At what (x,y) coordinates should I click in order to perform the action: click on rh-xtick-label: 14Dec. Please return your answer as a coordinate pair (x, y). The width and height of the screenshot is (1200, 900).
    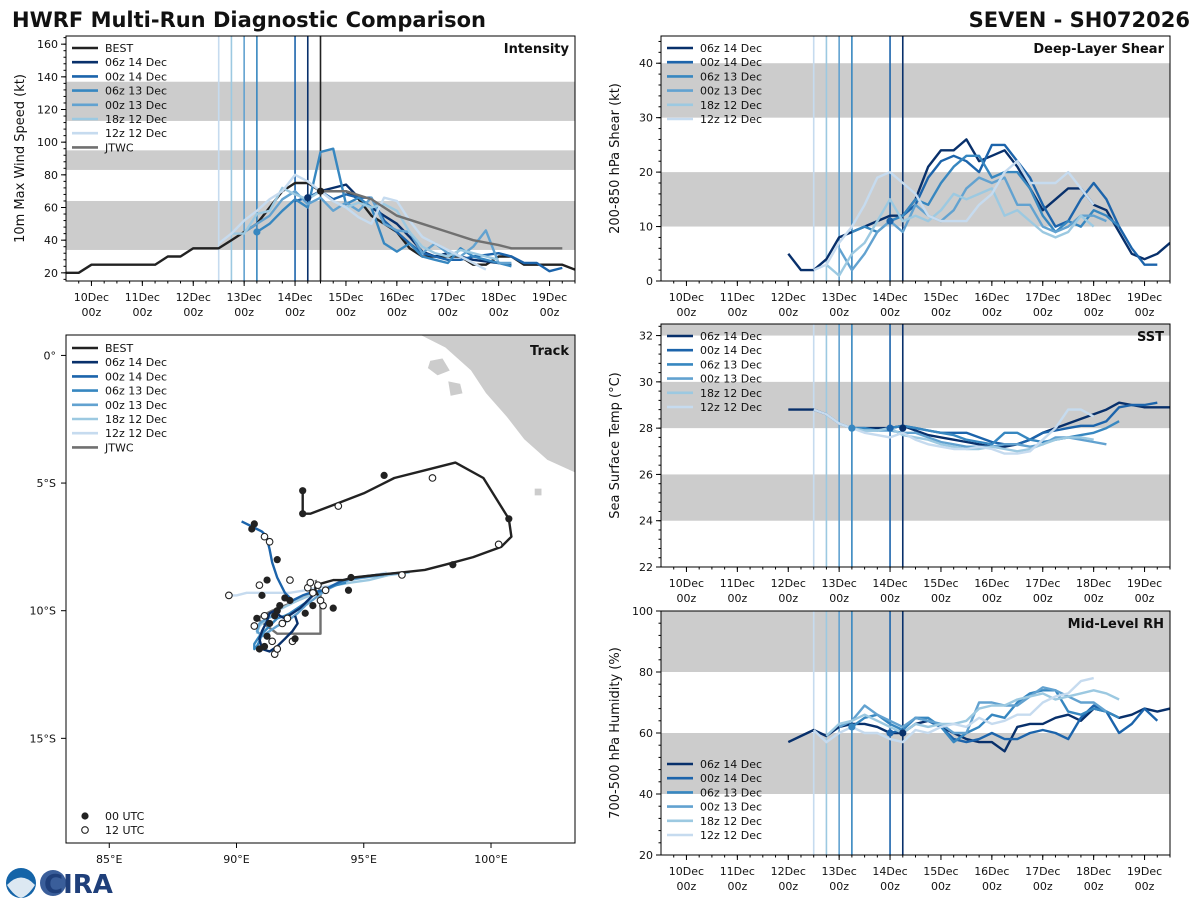
    Looking at the image, I should click on (889, 871).